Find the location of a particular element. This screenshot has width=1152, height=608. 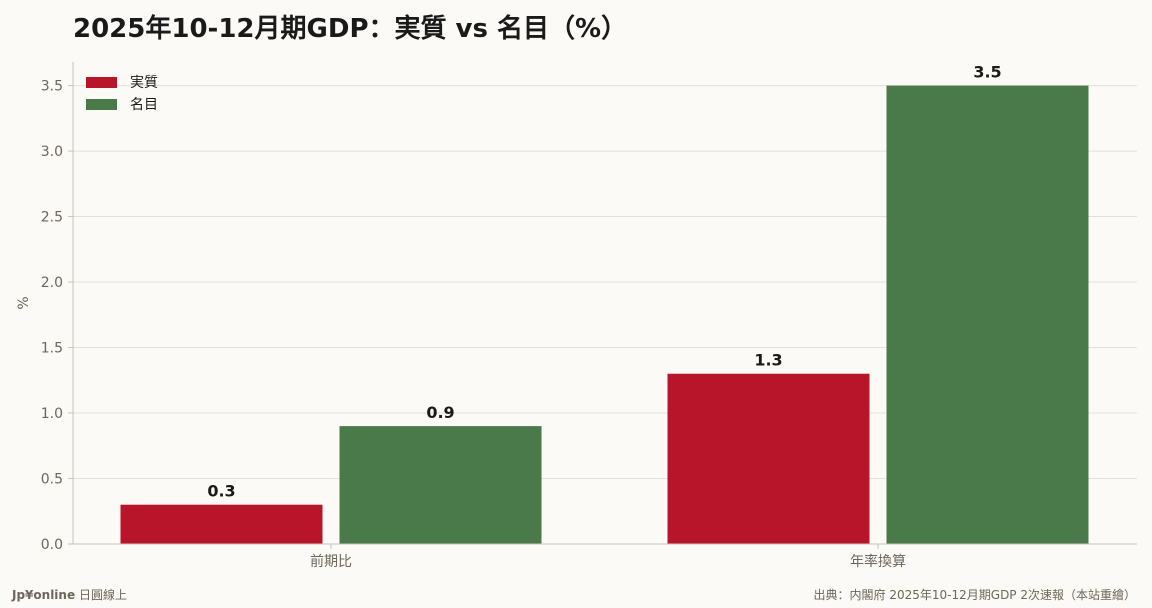

y-tick-label: 0.5 is located at coordinates (52, 480).